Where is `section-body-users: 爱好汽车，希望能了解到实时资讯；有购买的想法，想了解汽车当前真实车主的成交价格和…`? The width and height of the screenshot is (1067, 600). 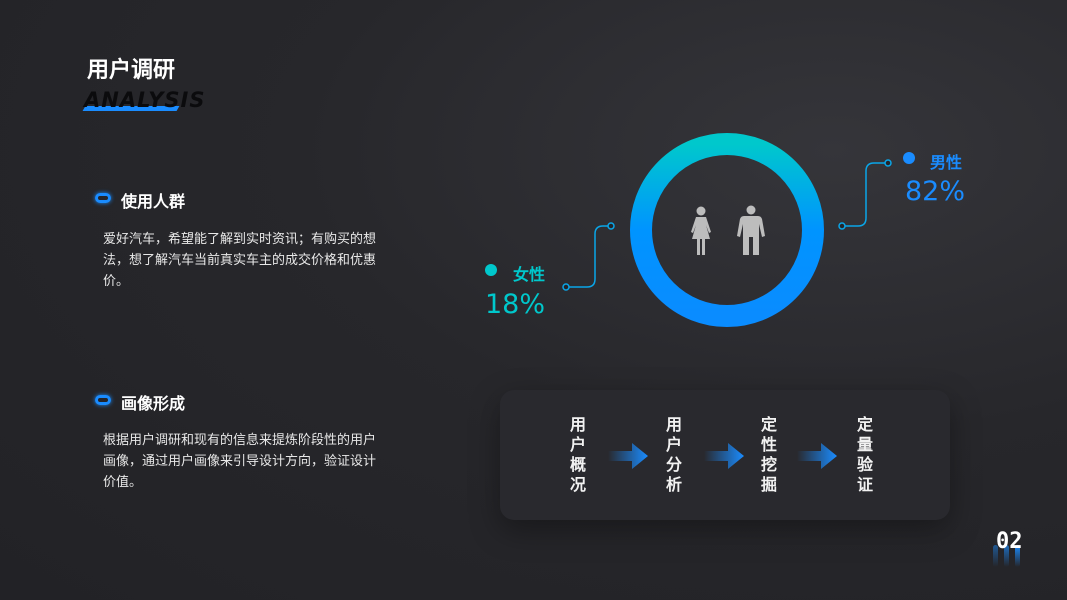 section-body-users: 爱好汽车，希望能了解到实时资讯；有购买的想法，想了解汽车当前真实车主的成交价格和… is located at coordinates (240, 260).